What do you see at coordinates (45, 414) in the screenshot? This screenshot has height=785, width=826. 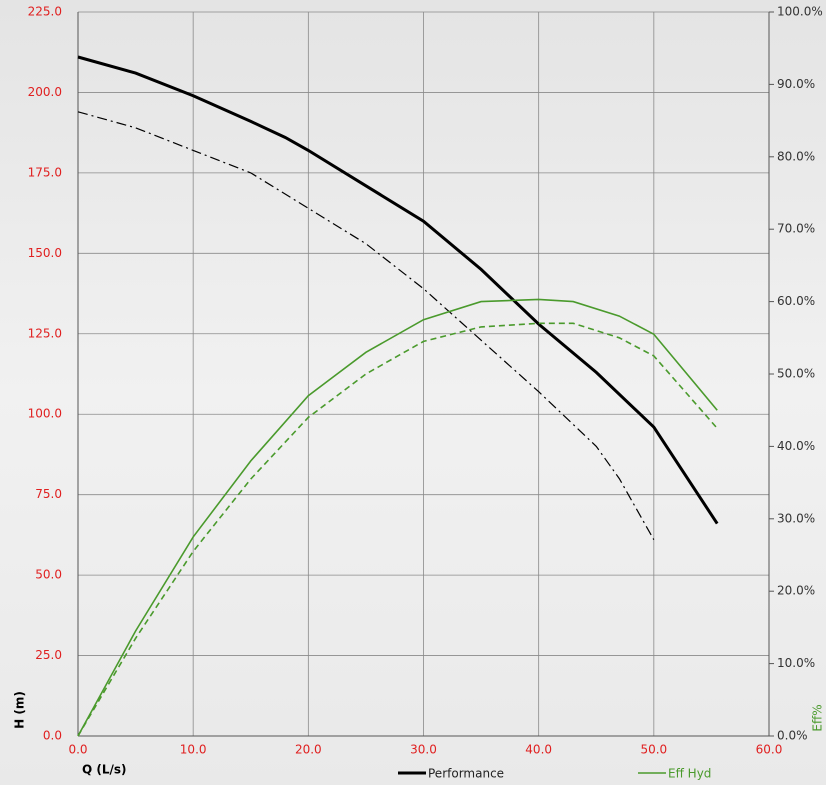 I see `y-tick-label: 100.0` at bounding box center [45, 414].